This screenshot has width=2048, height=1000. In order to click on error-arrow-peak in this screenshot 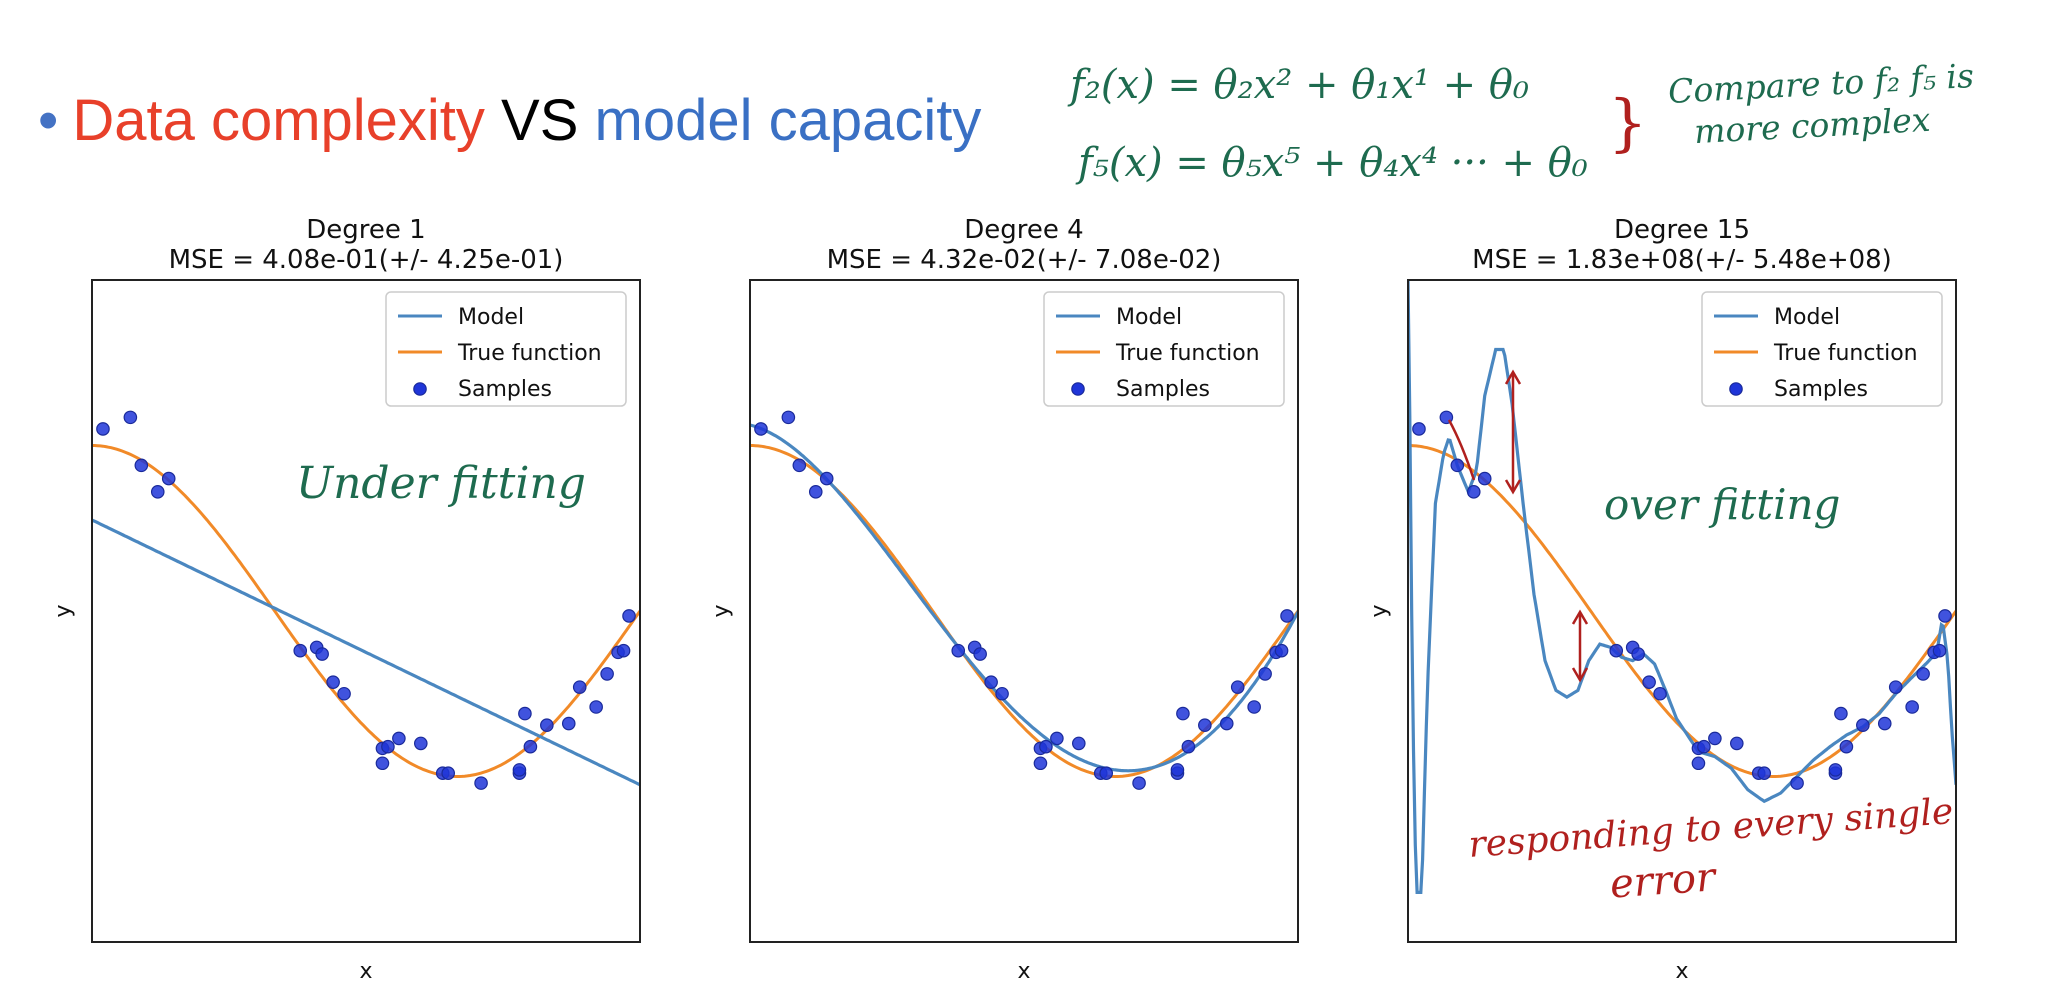, I will do `click(1513, 432)`.